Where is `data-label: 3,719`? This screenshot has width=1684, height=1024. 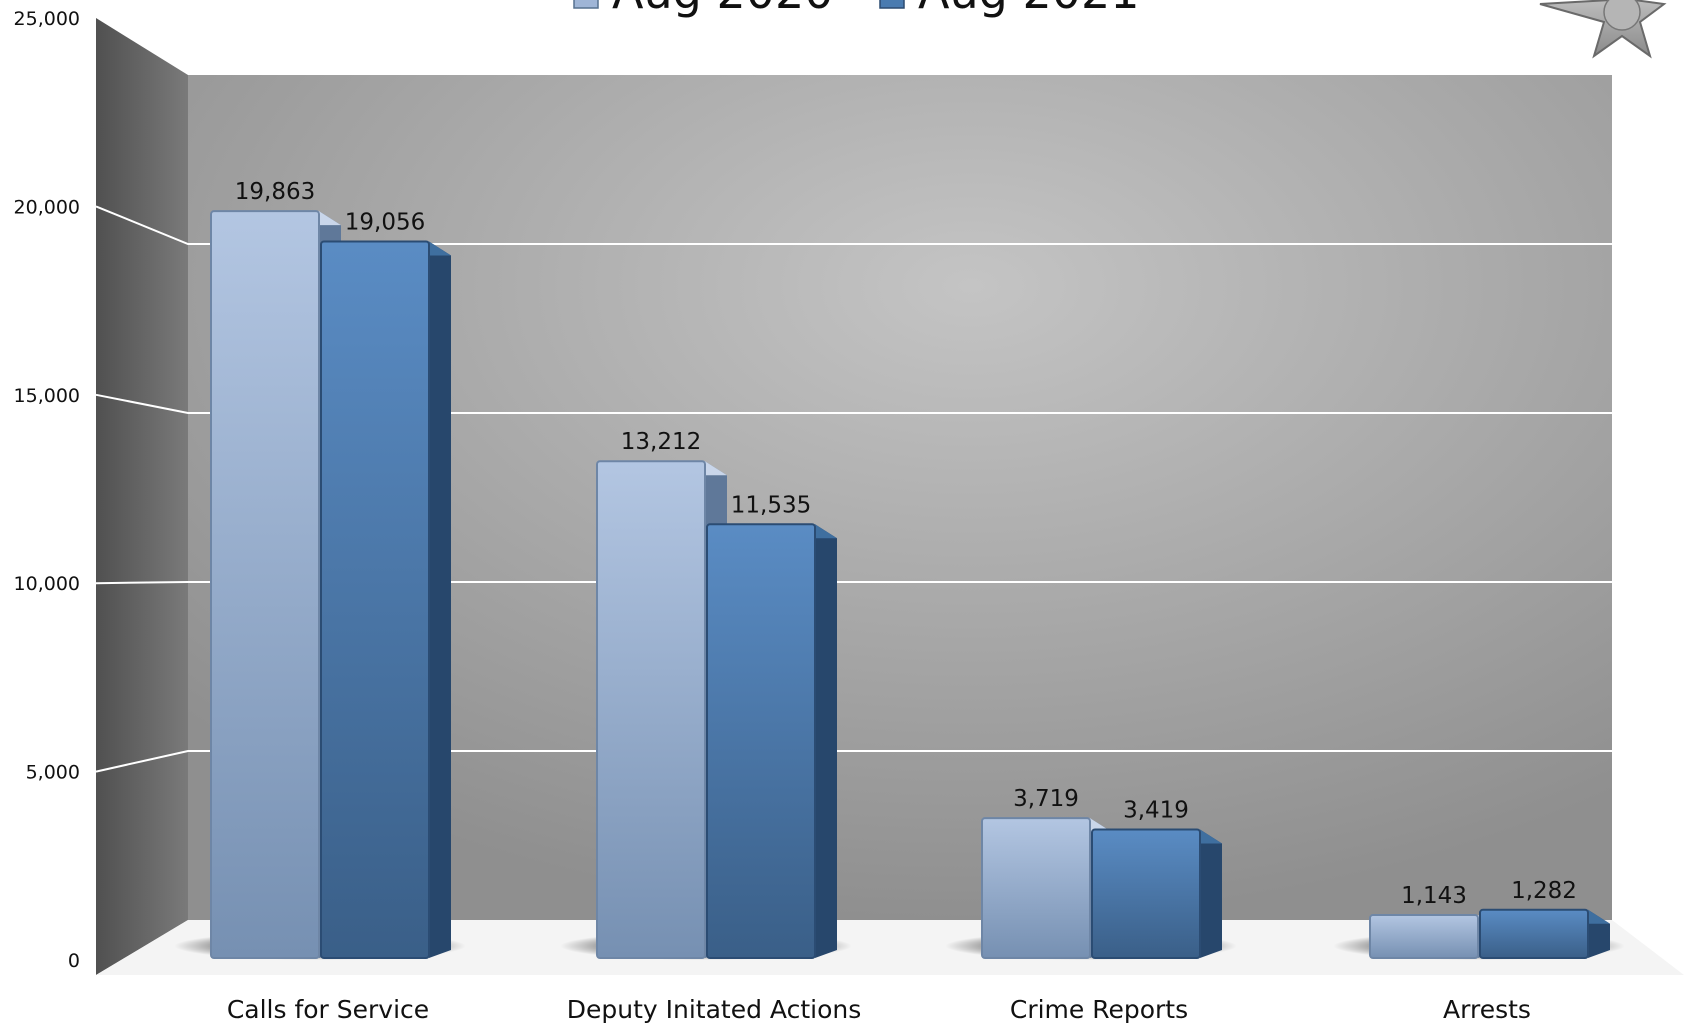 data-label: 3,719 is located at coordinates (1046, 799).